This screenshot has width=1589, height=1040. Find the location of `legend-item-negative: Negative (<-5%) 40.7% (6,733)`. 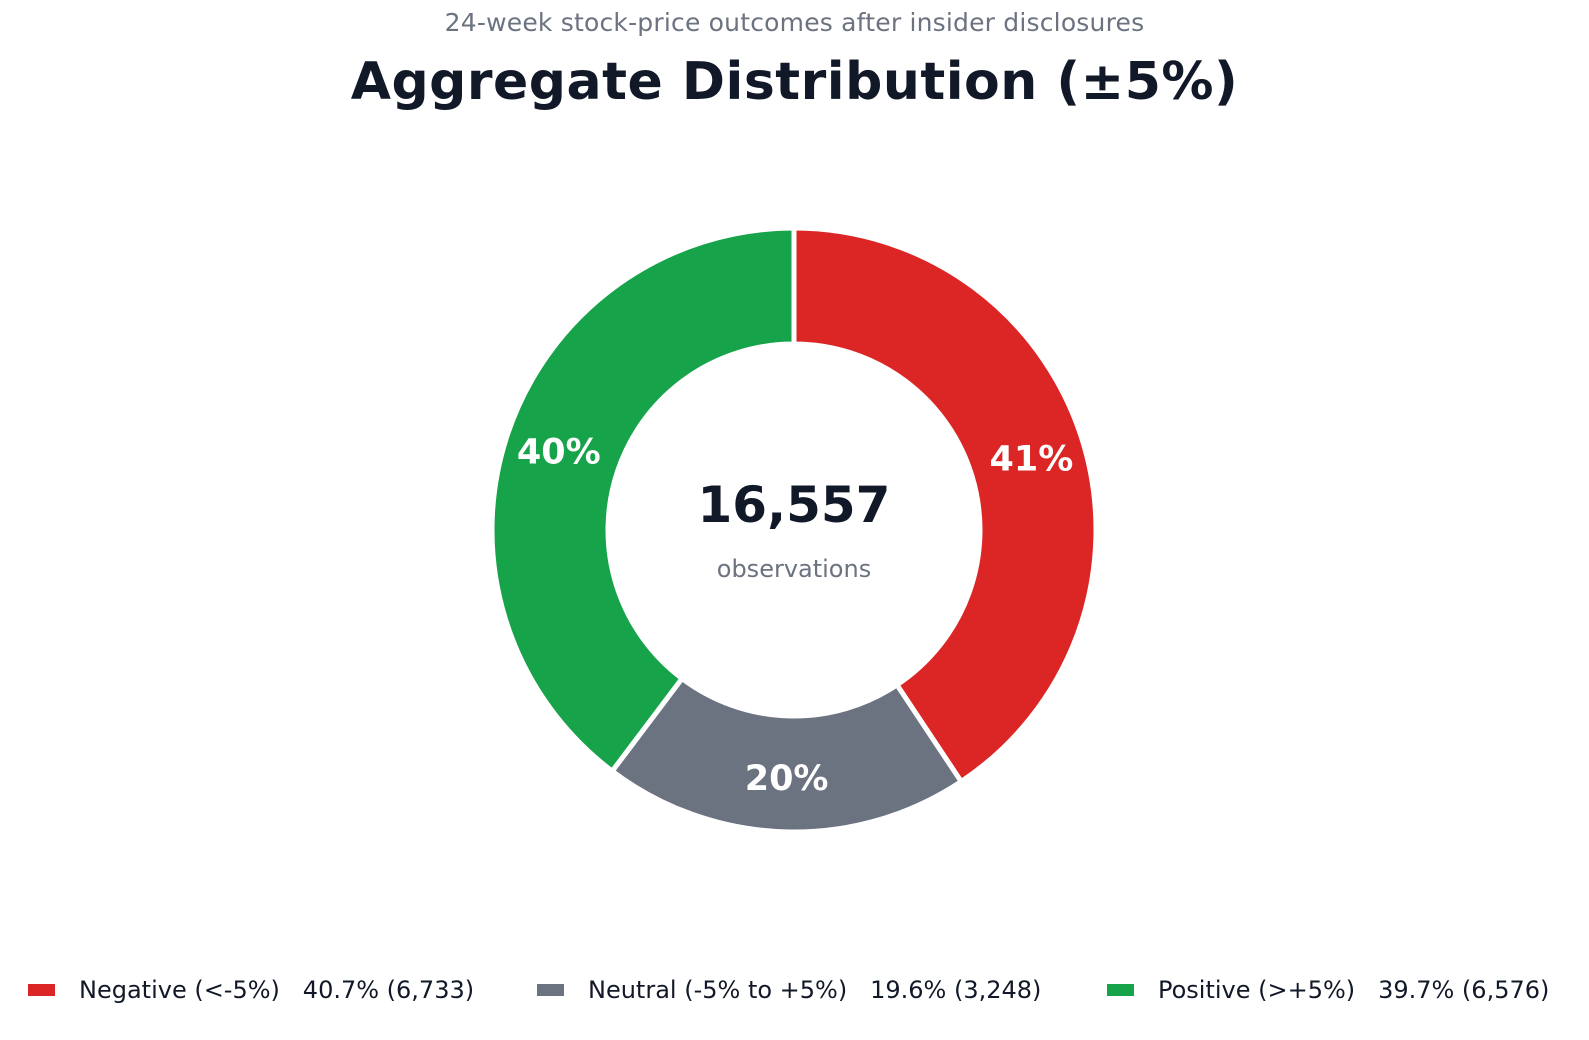

legend-item-negative: Negative (<-5%) 40.7% (6,733) is located at coordinates (251, 990).